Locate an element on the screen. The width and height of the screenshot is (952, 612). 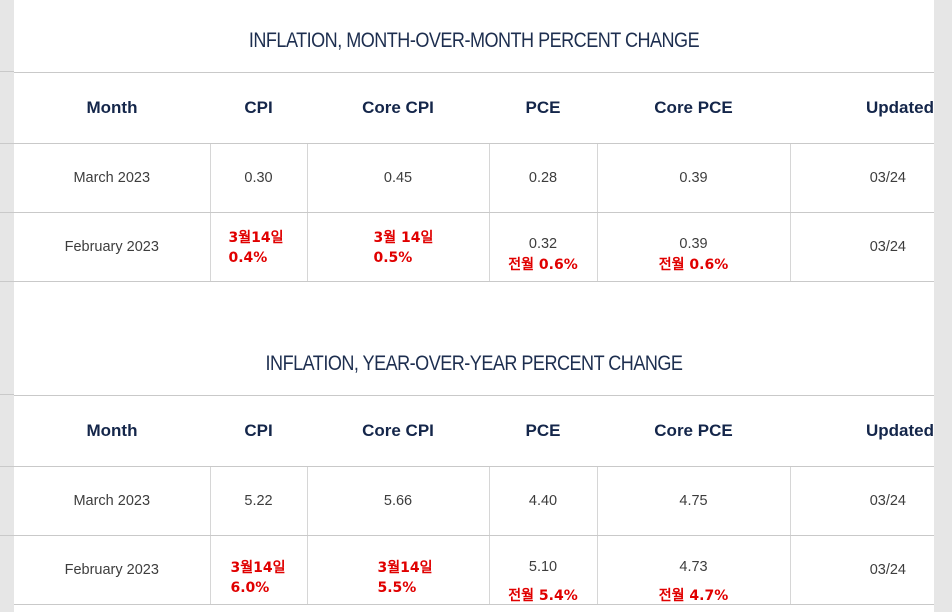
mom-header-row: Month CPI Core CPI PCE Core PCE Updated is located at coordinates (474, 108).